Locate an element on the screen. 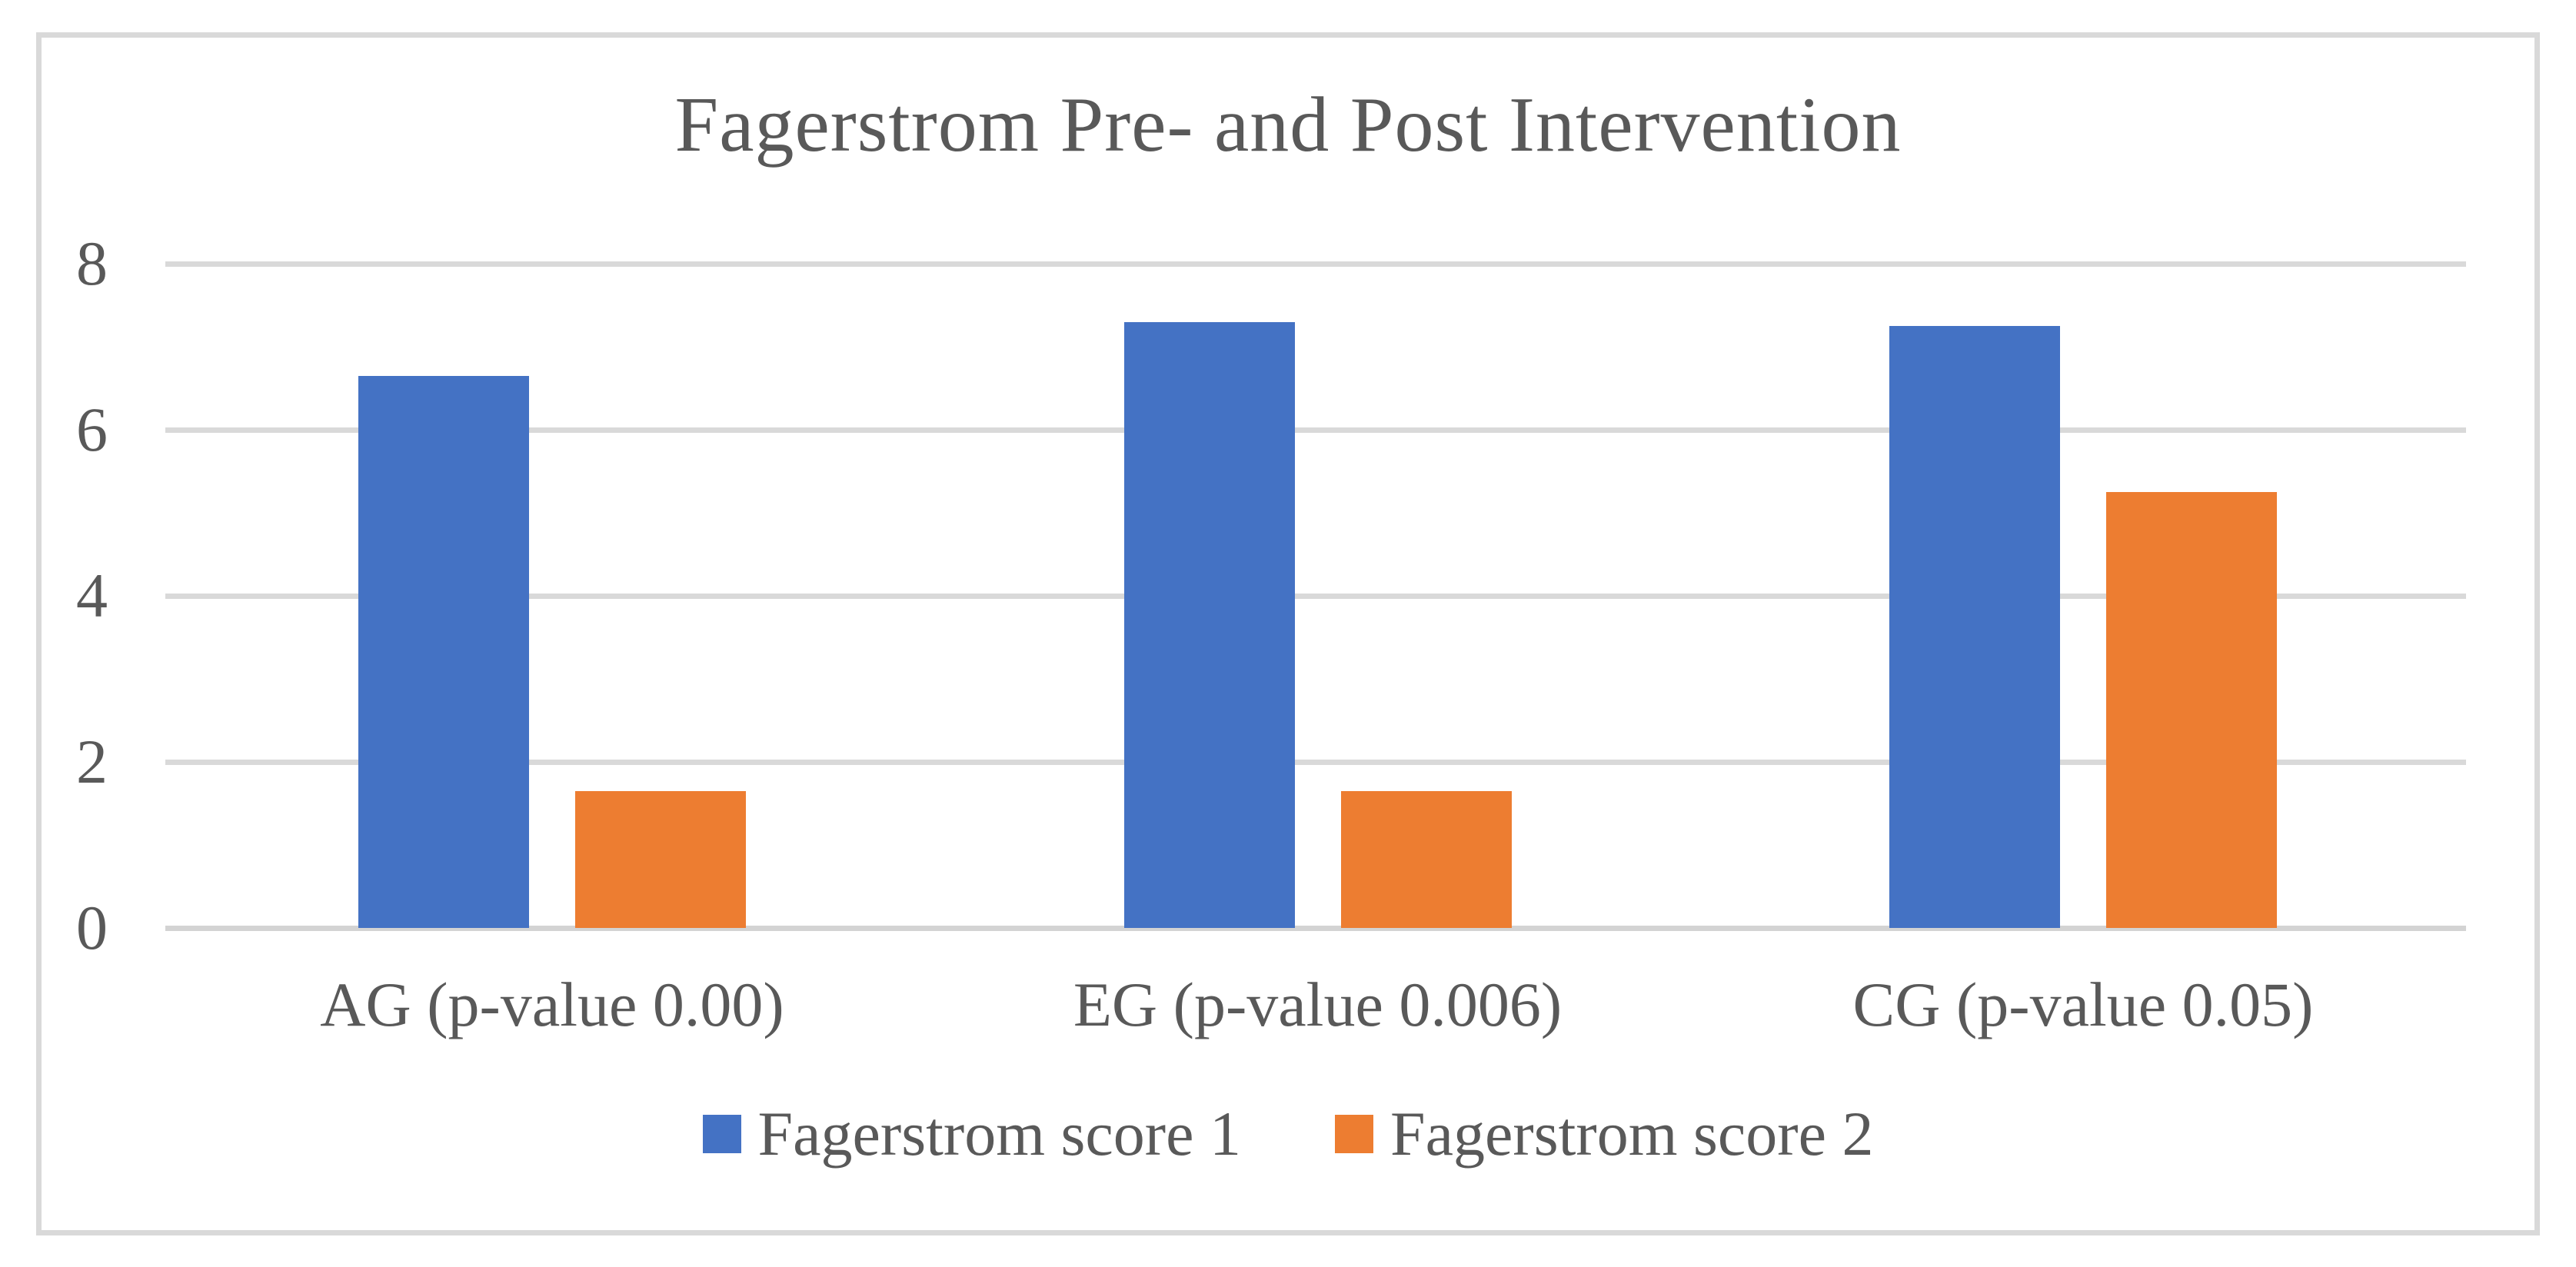 The width and height of the screenshot is (2576, 1267). bar-fagerstrom-score-1-eg is located at coordinates (1209, 624).